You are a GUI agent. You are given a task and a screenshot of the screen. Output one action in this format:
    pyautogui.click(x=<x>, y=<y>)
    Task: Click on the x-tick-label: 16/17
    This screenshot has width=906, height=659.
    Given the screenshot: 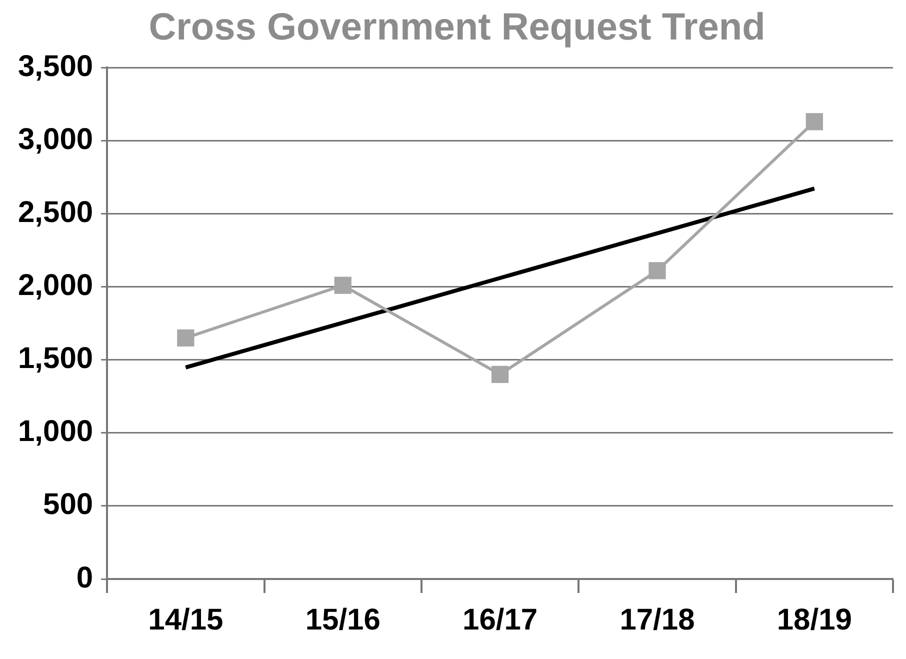 What is the action you would take?
    pyautogui.click(x=500, y=619)
    